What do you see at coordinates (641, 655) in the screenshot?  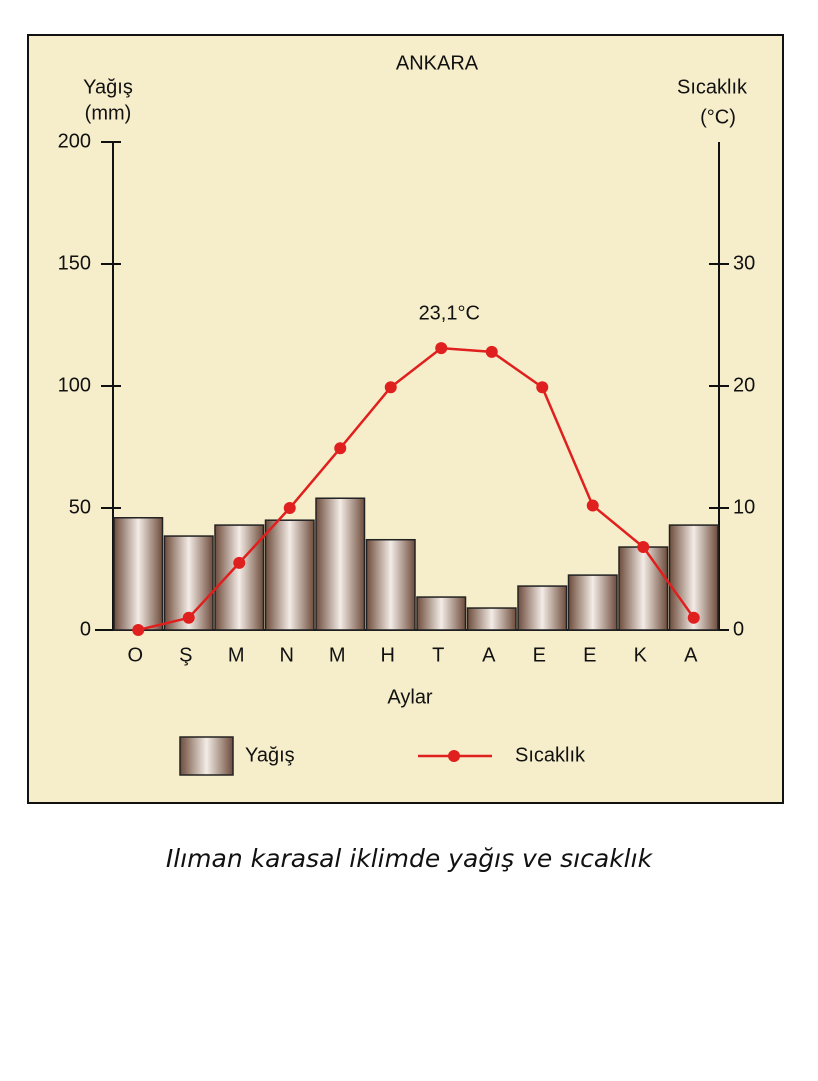 I see `x-tick-label: K` at bounding box center [641, 655].